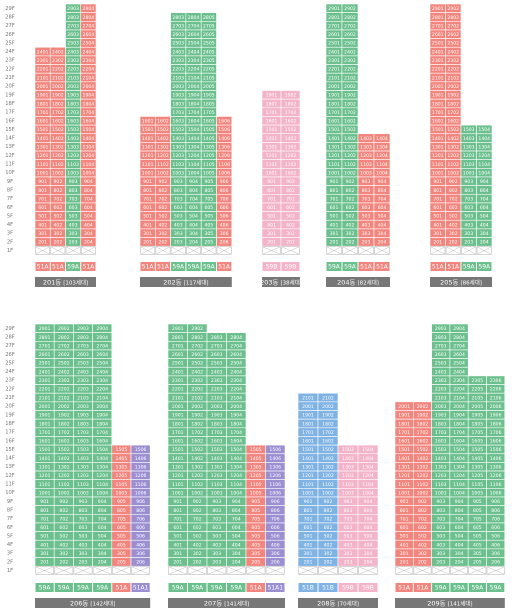 The width and height of the screenshot is (512, 611). What do you see at coordinates (43, 87) in the screenshot?
I see `unit-number: 2001` at bounding box center [43, 87].